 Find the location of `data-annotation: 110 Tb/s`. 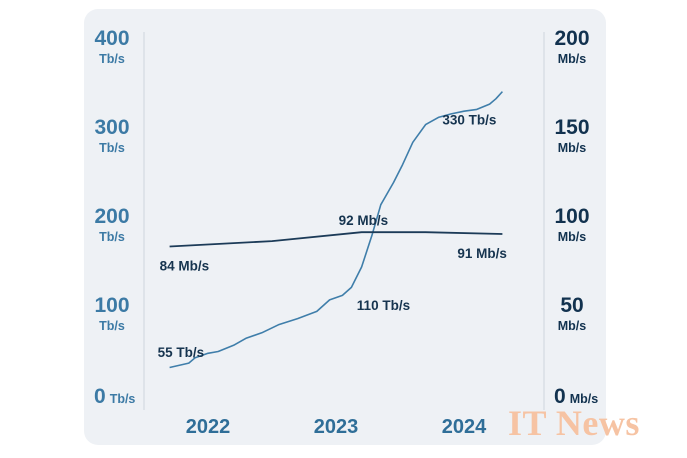

data-annotation: 110 Tb/s is located at coordinates (383, 305).